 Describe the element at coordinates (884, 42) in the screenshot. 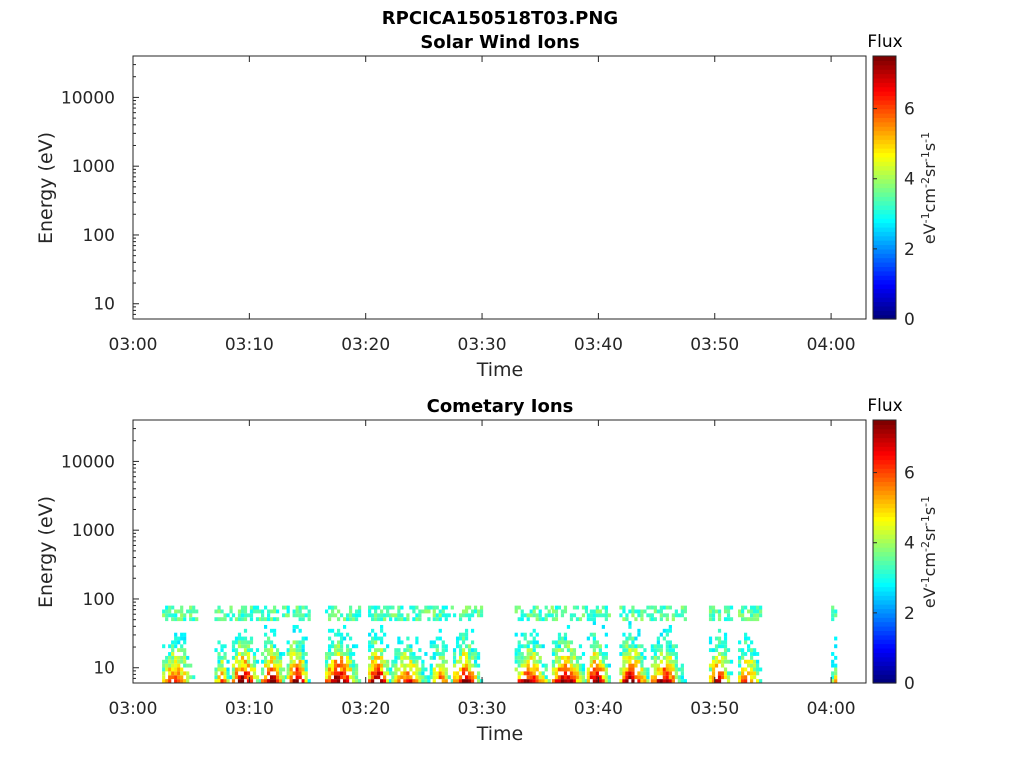

I see `solar-wind-colorbar-label: Flux` at that location.